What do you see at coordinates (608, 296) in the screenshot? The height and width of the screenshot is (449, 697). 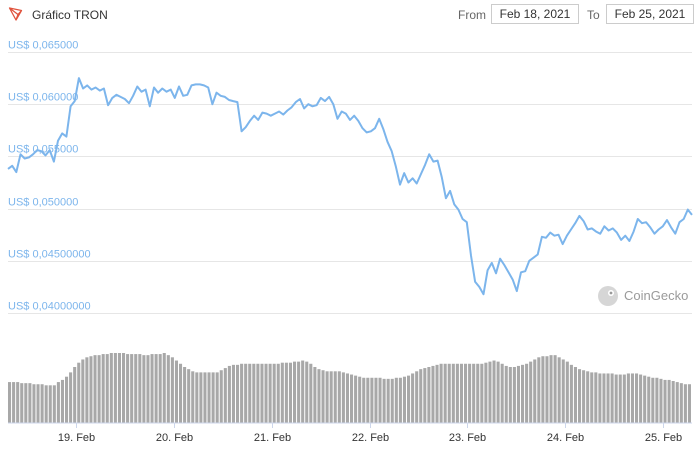 I see `coingecko-logo-icon` at bounding box center [608, 296].